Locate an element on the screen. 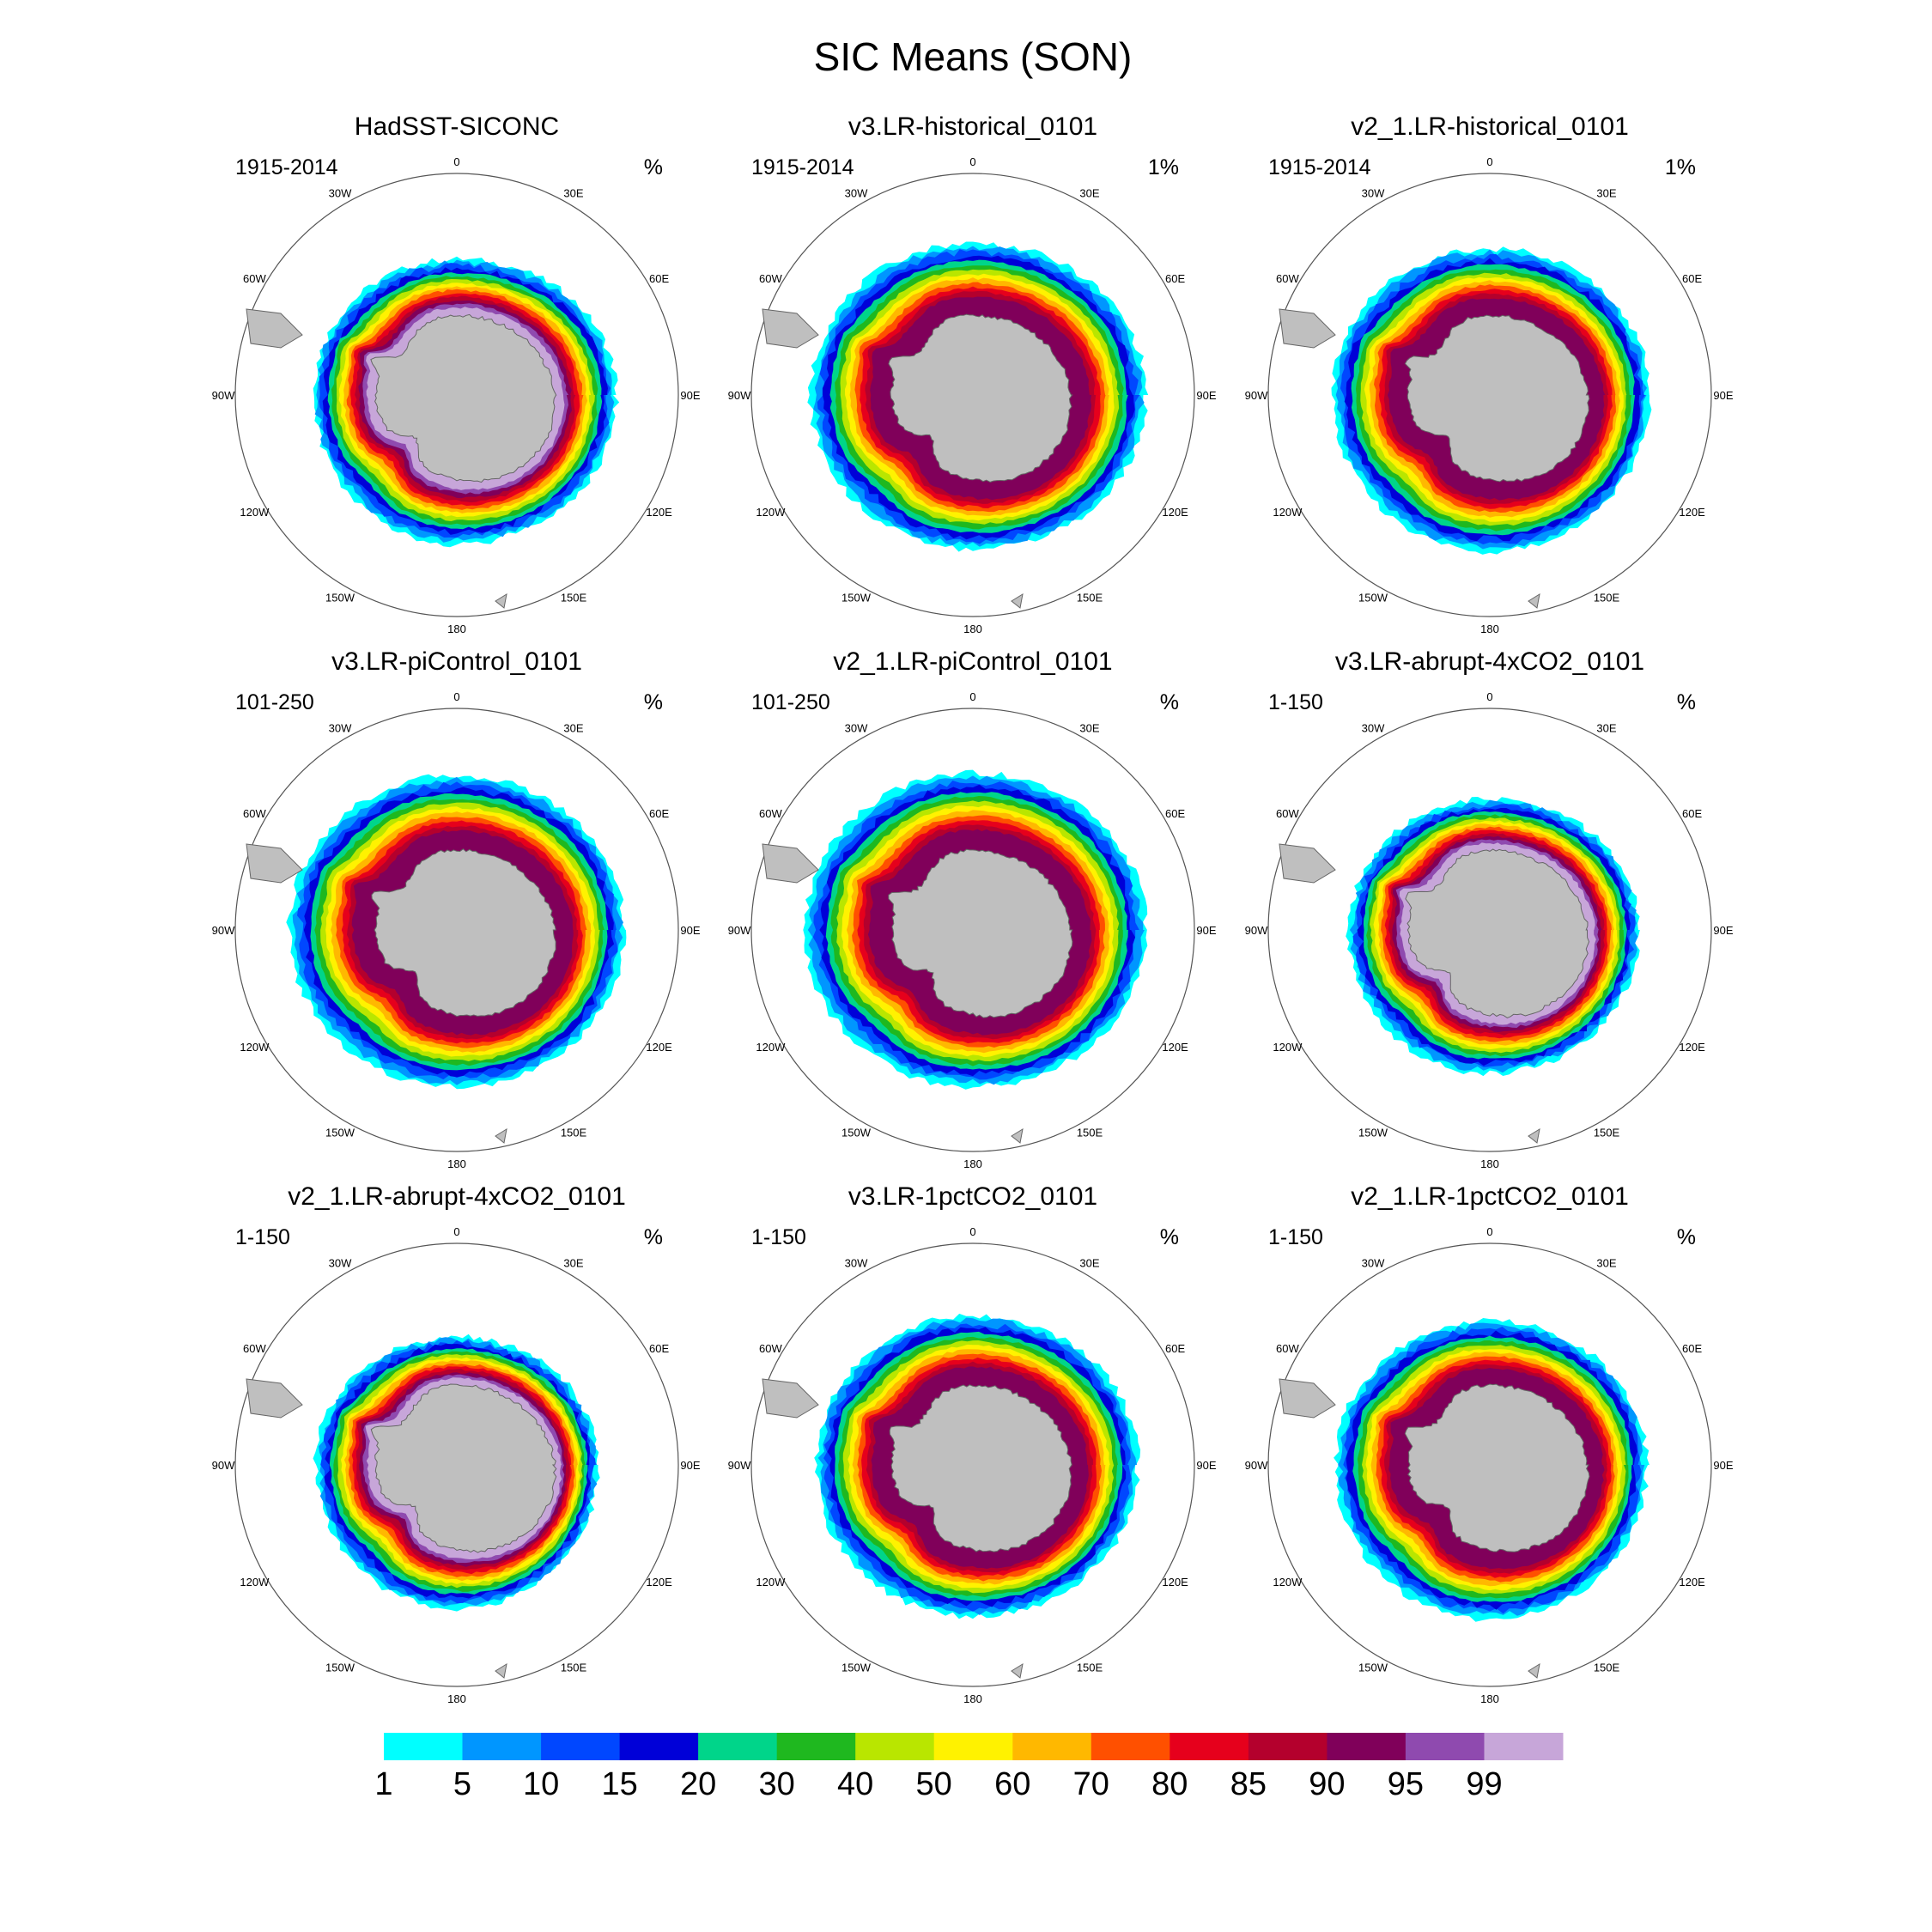 This screenshot has width=1932, height=1932. colorbar-tick-label: 30 is located at coordinates (777, 1784).